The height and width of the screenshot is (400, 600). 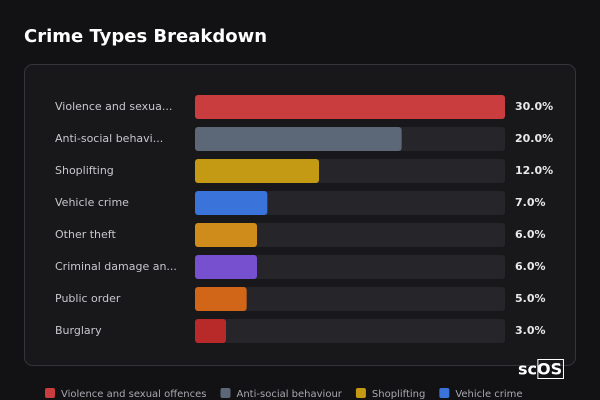 I want to click on chart-title: Crime Types Breakdown, so click(x=145, y=36).